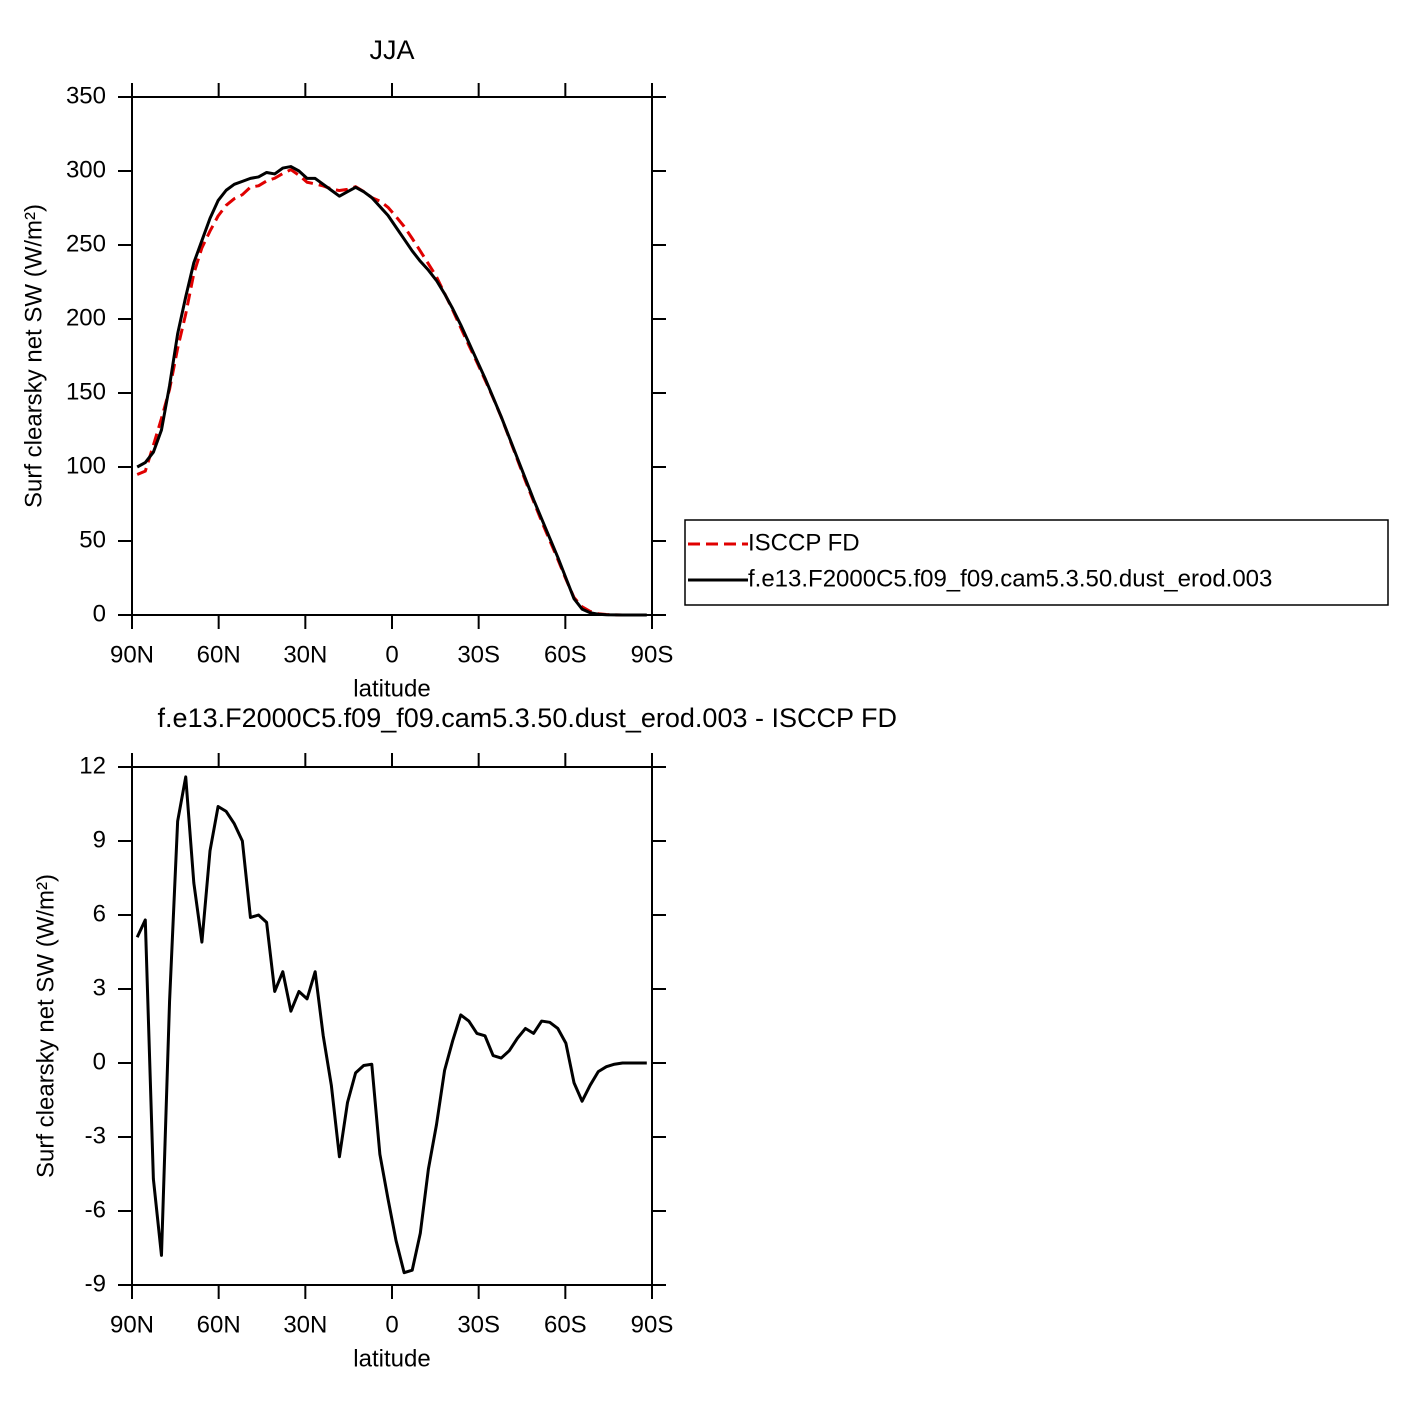 Image resolution: width=1408 pixels, height=1408 pixels. What do you see at coordinates (1036, 562) in the screenshot?
I see `legend-box` at bounding box center [1036, 562].